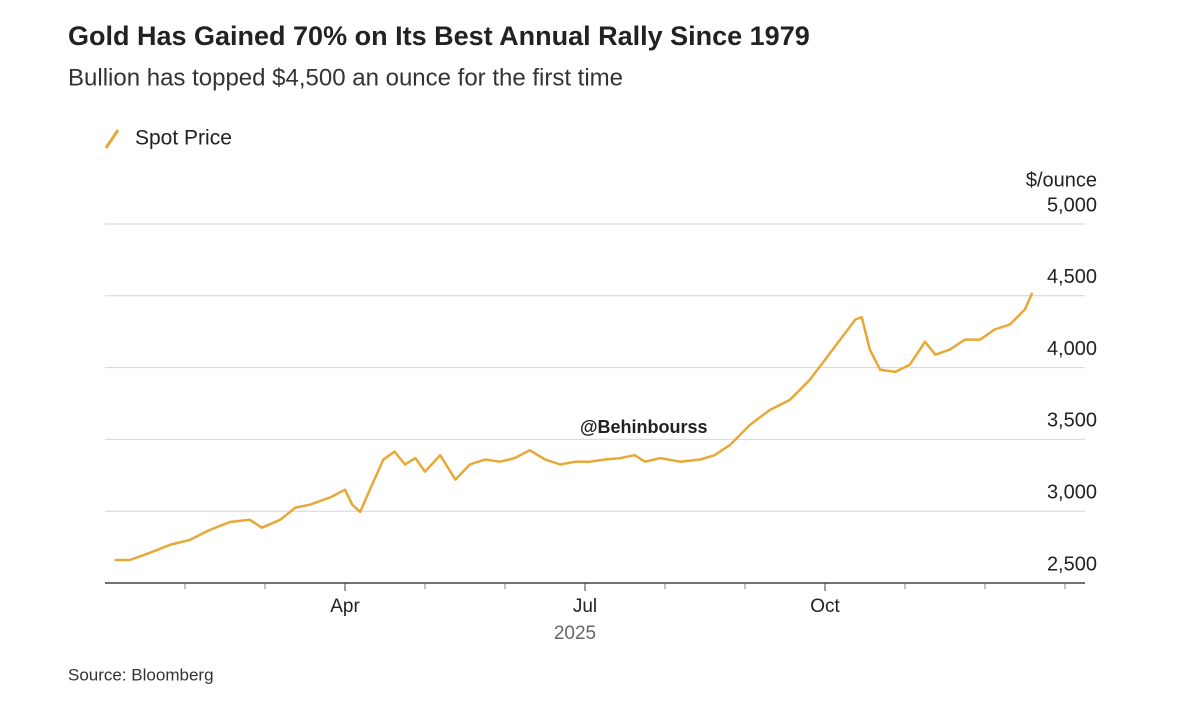 Image resolution: width=1200 pixels, height=704 pixels. I want to click on y-tick-label: 3,500, so click(1072, 421).